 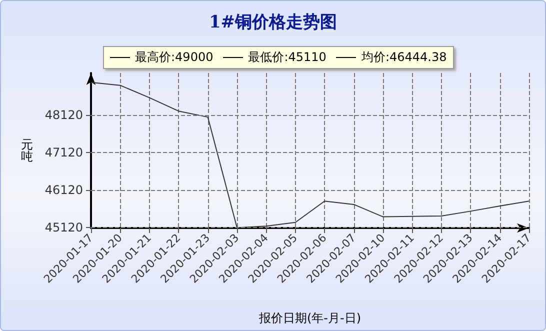 I want to click on y-tick-label: 46120, so click(x=63, y=189).